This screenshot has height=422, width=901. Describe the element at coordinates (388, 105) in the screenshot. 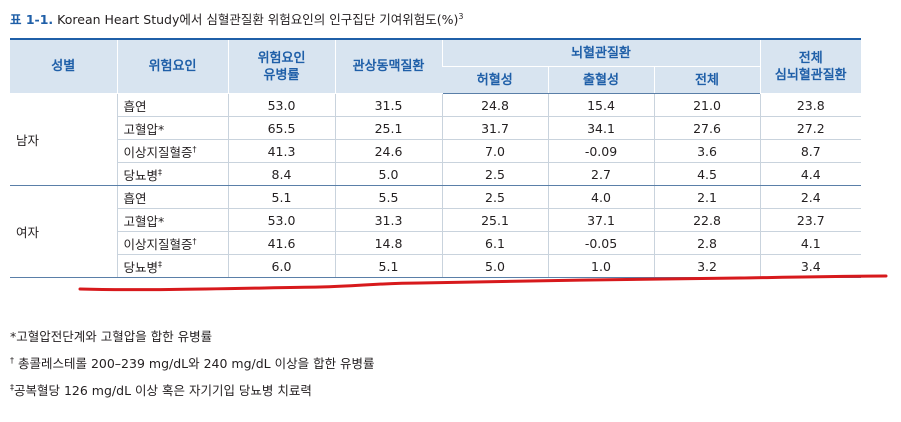

I see `value-cell: 31.5` at that location.